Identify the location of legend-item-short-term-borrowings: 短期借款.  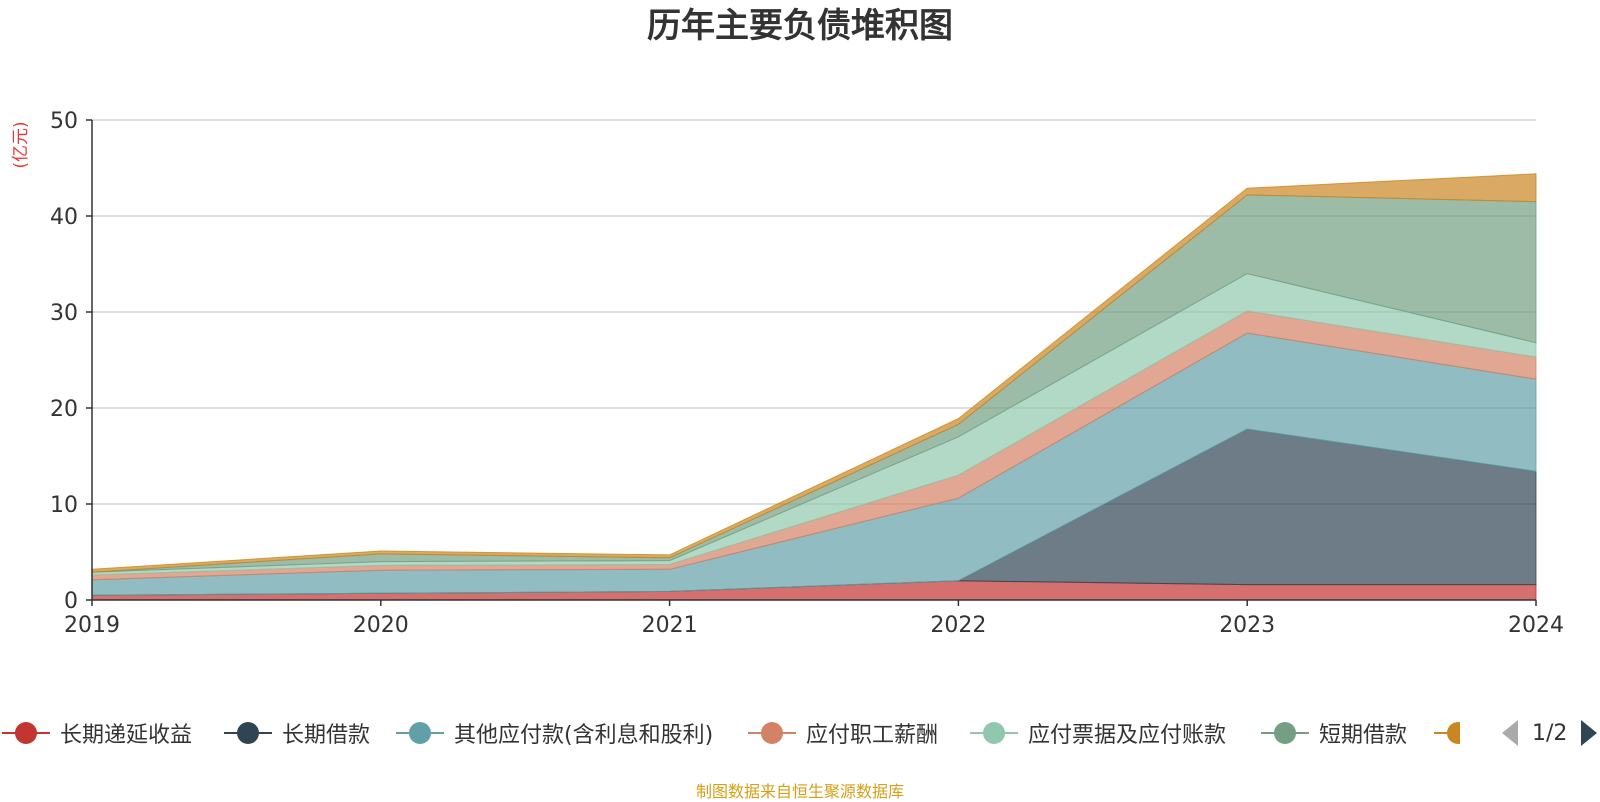
(1333, 733).